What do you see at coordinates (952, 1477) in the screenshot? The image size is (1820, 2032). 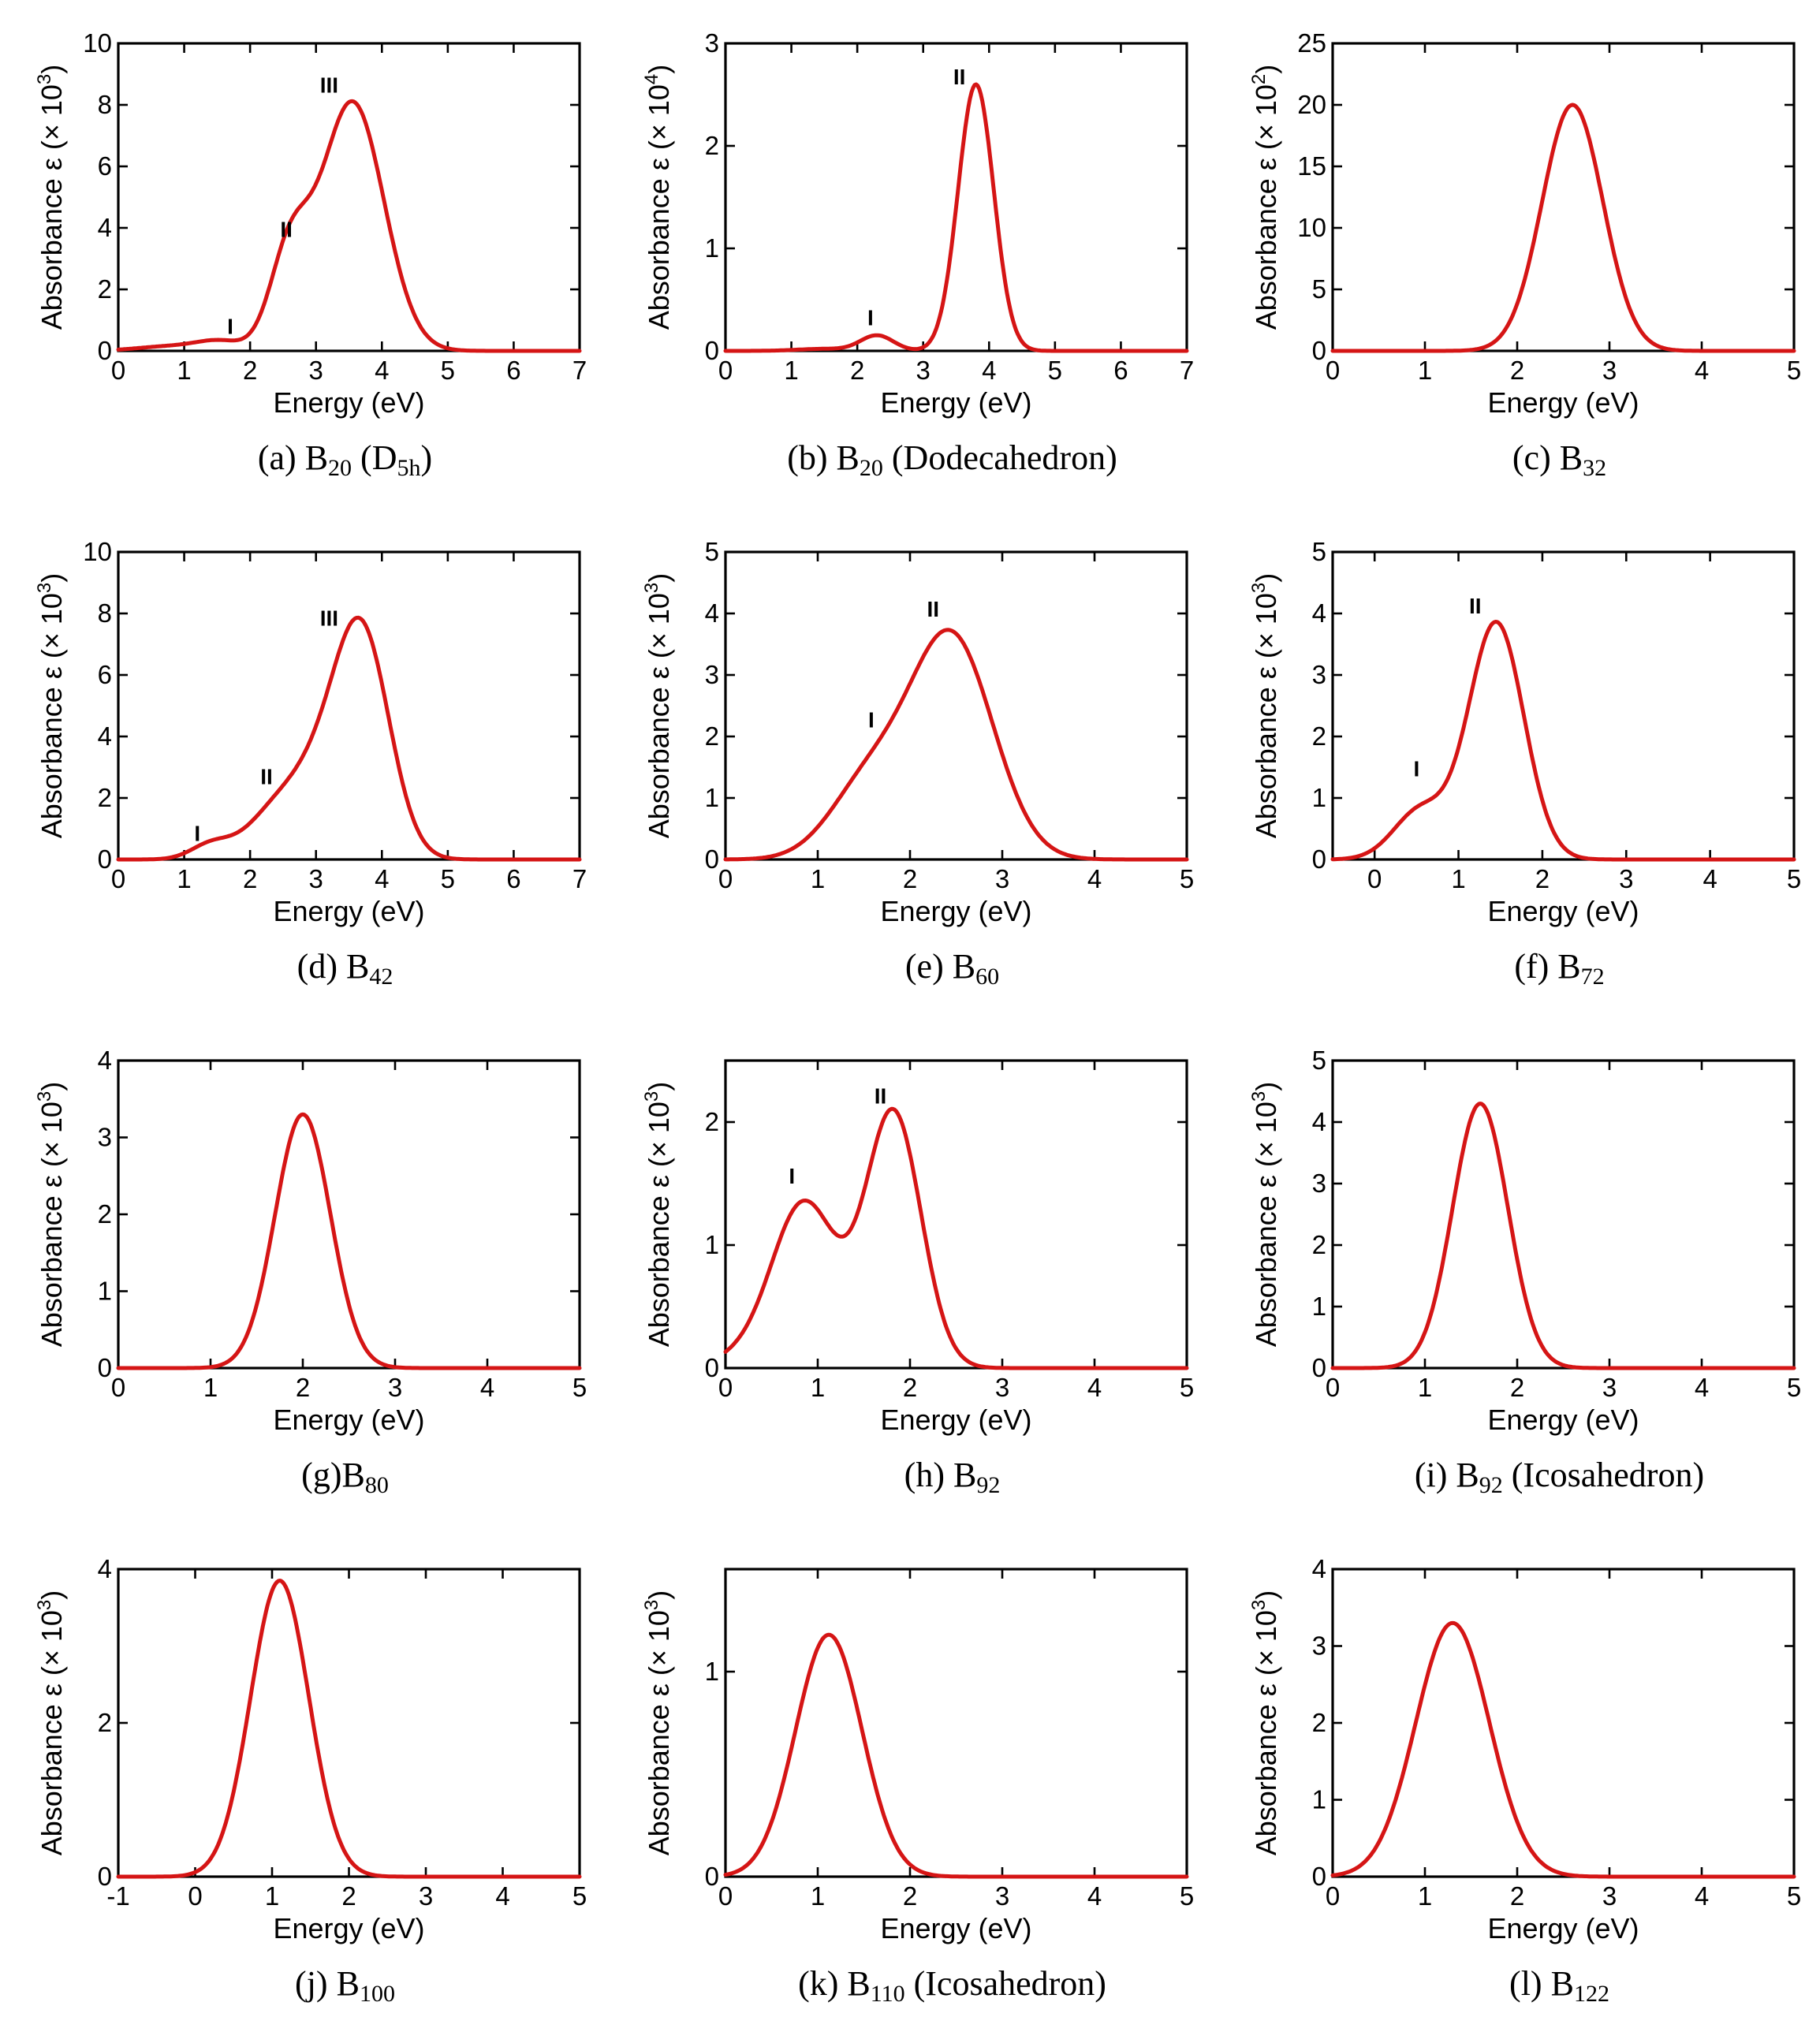 I see `panel-caption: (h) B92` at bounding box center [952, 1477].